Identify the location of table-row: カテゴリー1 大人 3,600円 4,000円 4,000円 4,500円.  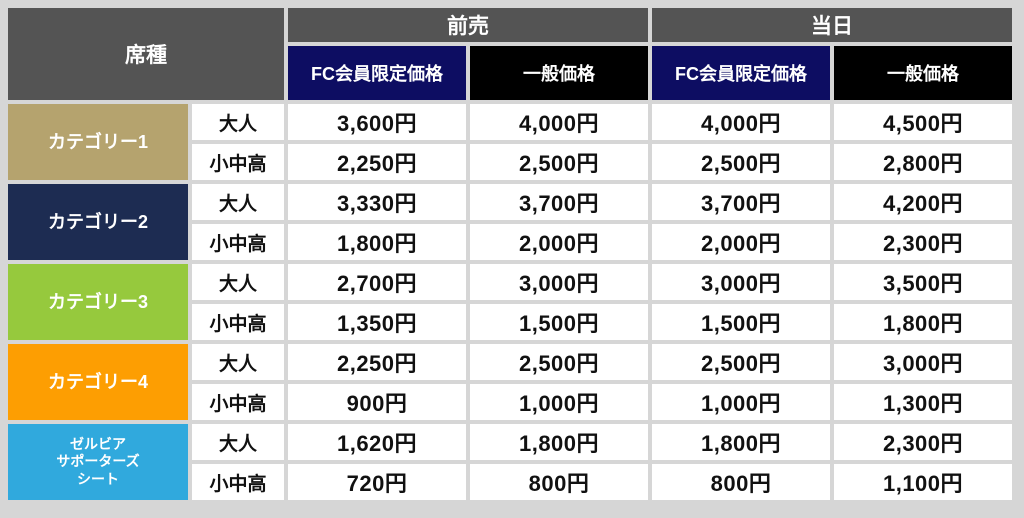
(510, 142).